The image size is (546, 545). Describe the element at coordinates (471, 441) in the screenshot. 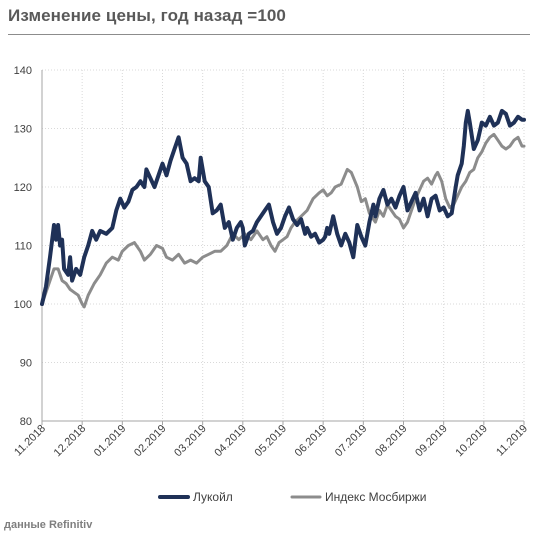

I see `x-tick-label: 10.2019` at that location.